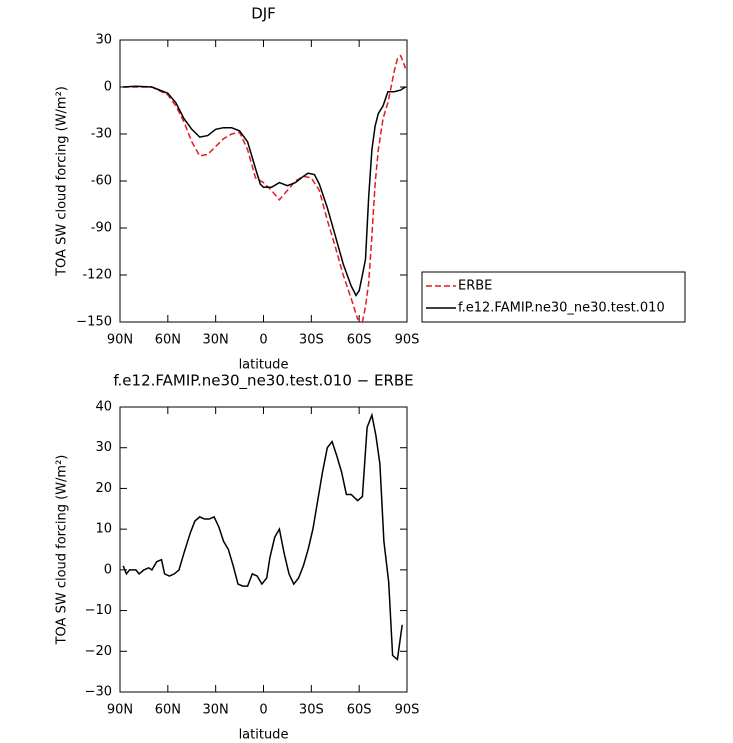 The height and width of the screenshot is (743, 733). I want to click on chart-title: f.e12.FAMIP.ne30_ne30.test.010 − ERBE, so click(263, 381).